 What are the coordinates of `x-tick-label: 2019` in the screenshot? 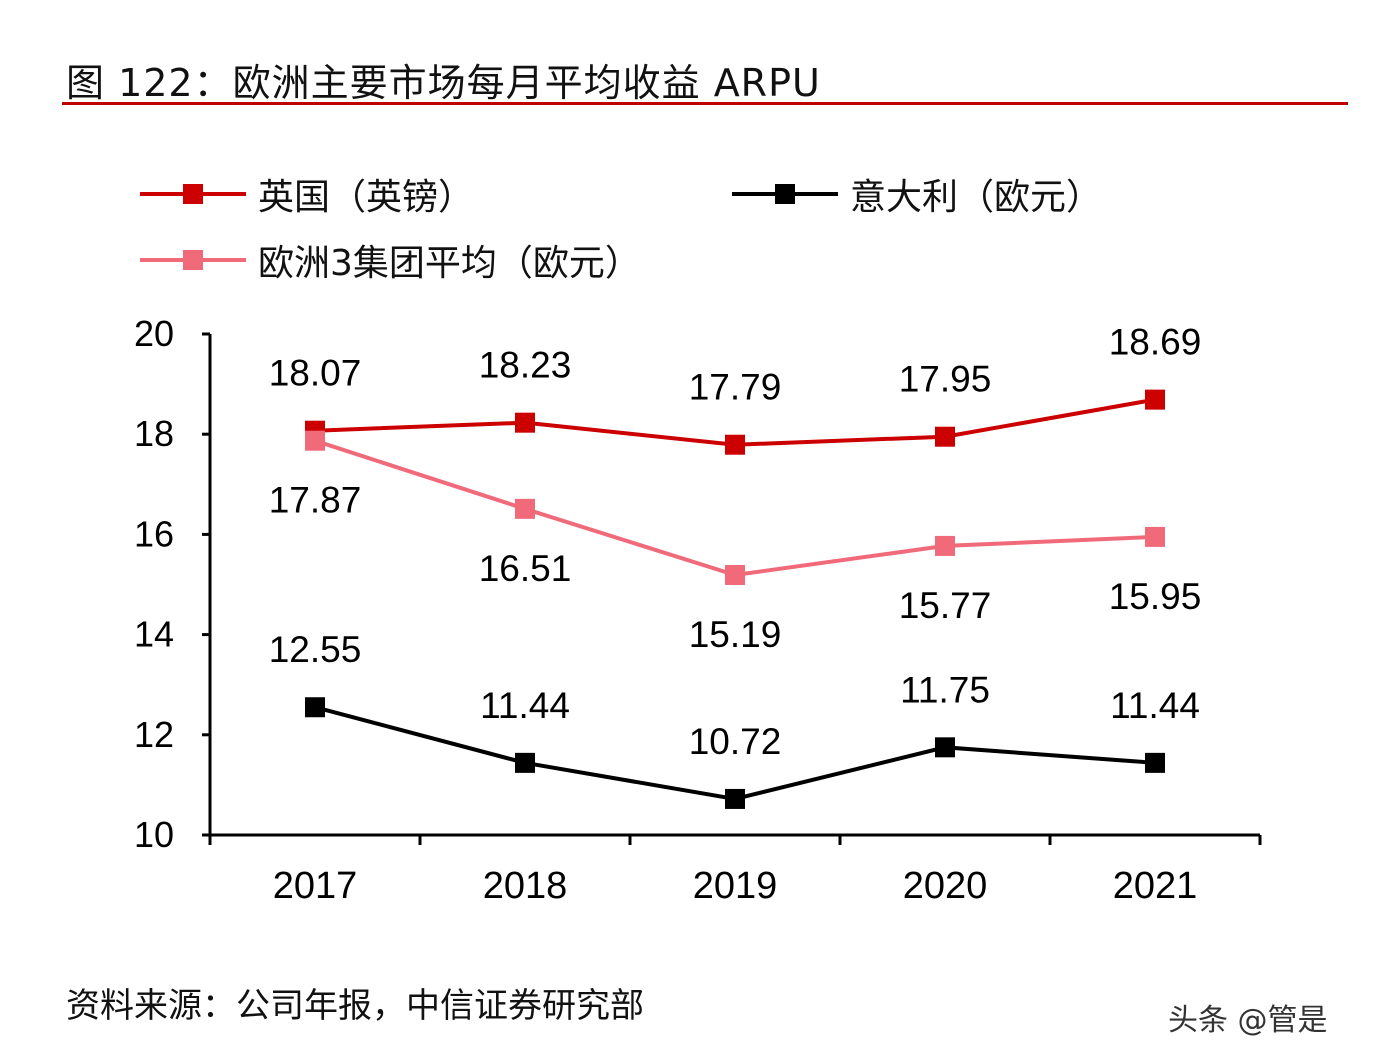 It's located at (735, 886).